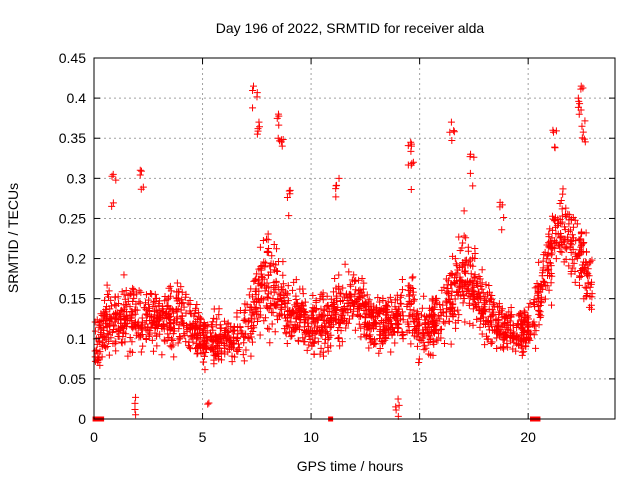  I want to click on y-tick-label: 0.35, so click(72, 138).